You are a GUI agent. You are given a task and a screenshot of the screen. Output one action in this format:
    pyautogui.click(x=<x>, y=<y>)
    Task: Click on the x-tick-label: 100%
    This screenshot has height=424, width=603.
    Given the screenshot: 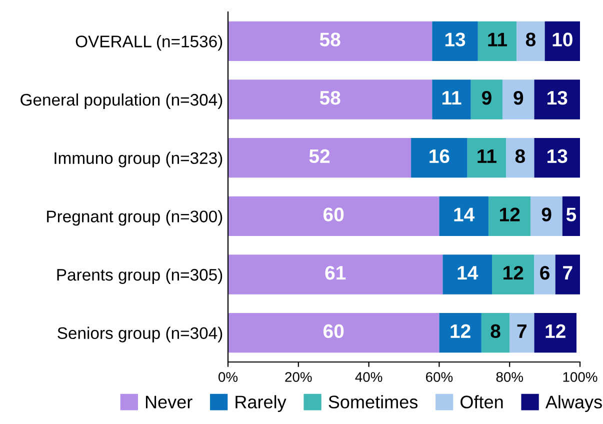 What is the action you would take?
    pyautogui.click(x=580, y=377)
    